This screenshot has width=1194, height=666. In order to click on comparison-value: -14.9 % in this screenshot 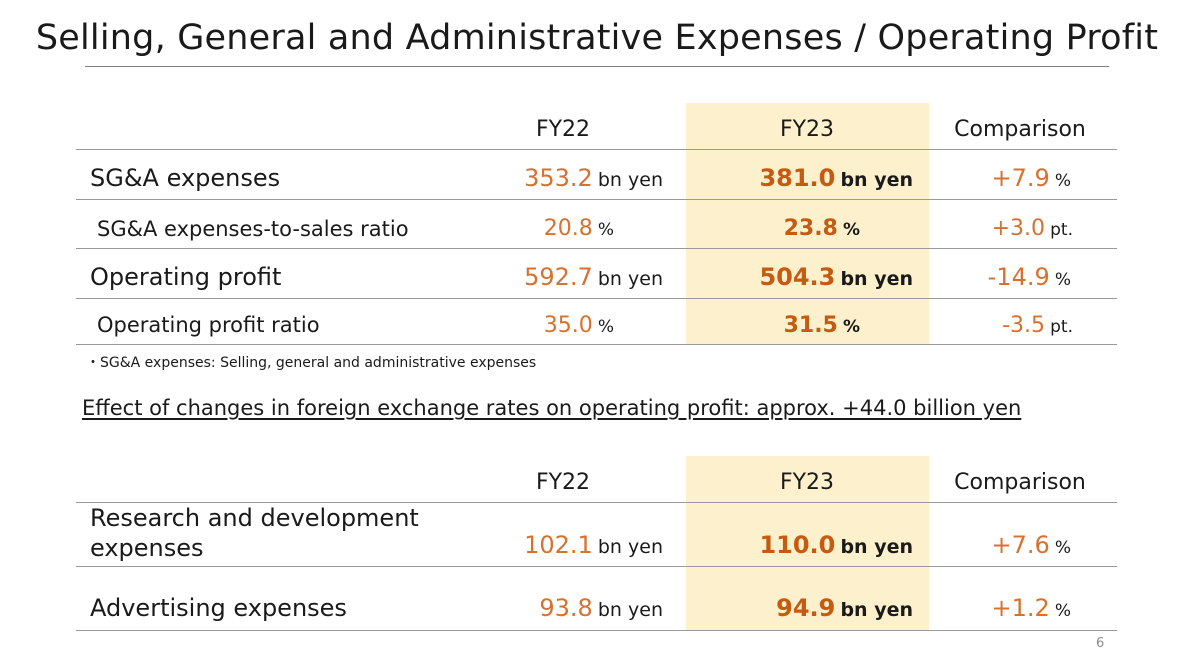, I will do `click(1029, 277)`.